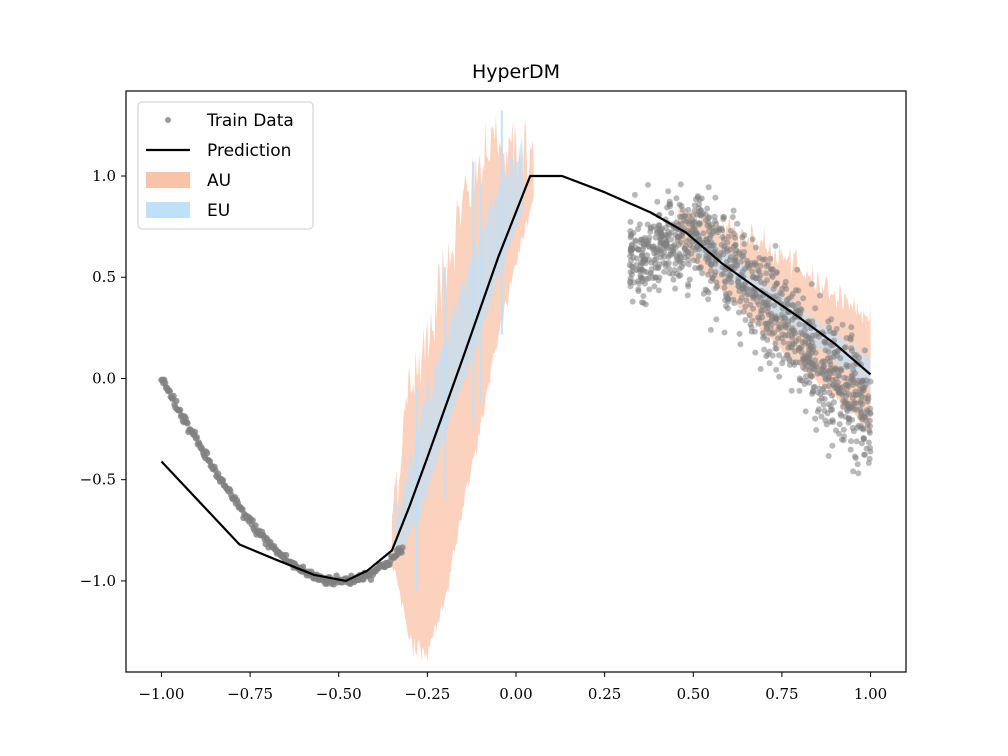 This screenshot has width=1008, height=756. I want to click on x-tick-label-2: −0.50, so click(339, 694).